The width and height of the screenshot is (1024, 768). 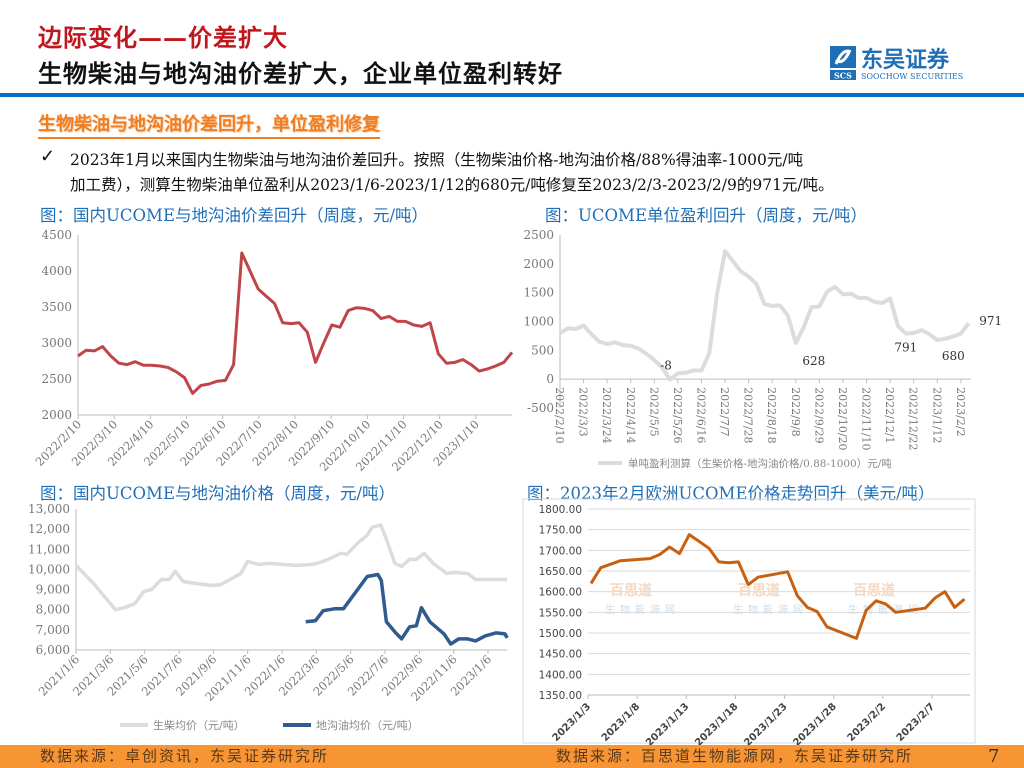 I want to click on company-logo: SCS 东吴证券 SOOCHOW SECURITIES, so click(x=903, y=64).